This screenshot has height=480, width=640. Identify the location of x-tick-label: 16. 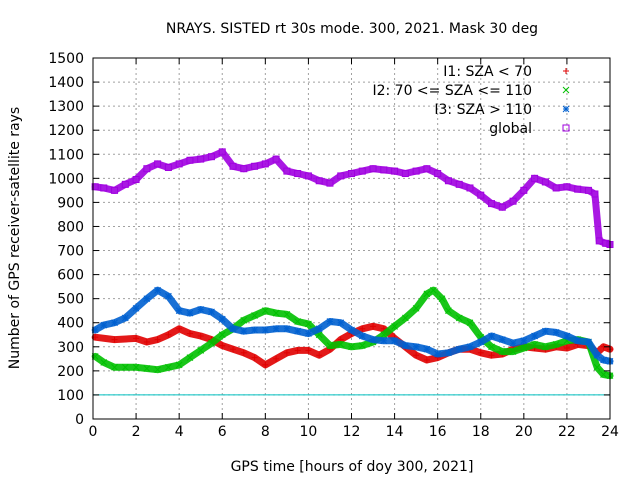
(438, 432).